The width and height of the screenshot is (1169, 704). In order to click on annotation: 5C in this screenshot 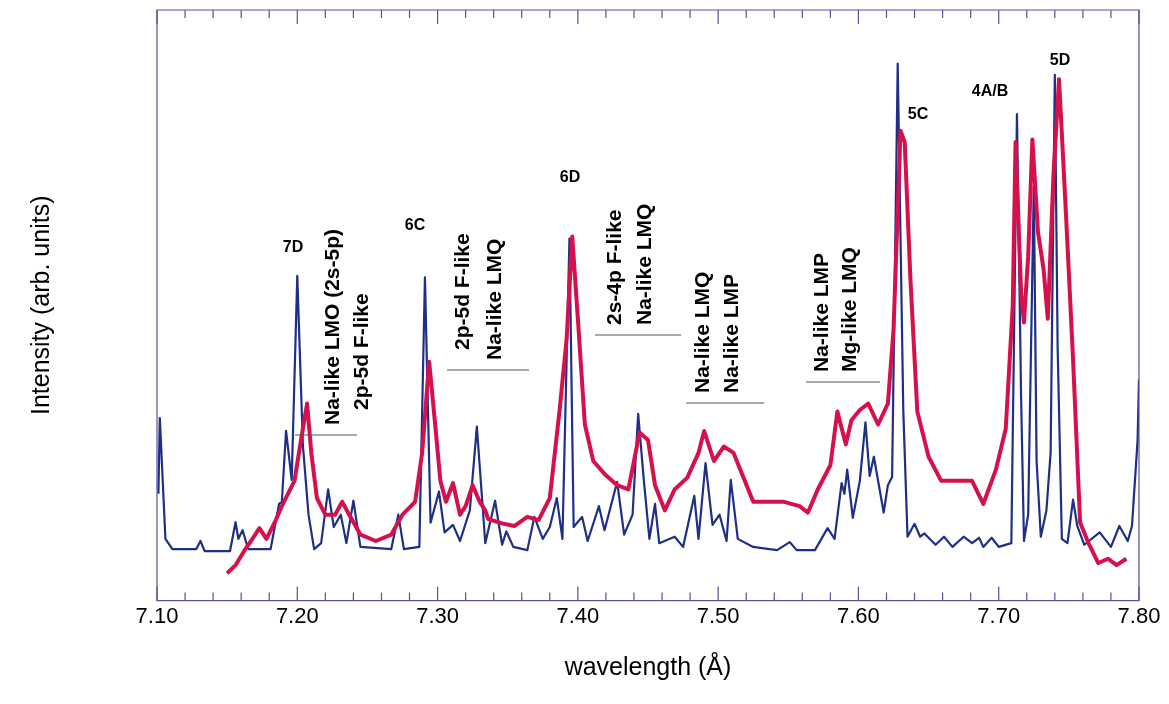, I will do `click(918, 114)`.